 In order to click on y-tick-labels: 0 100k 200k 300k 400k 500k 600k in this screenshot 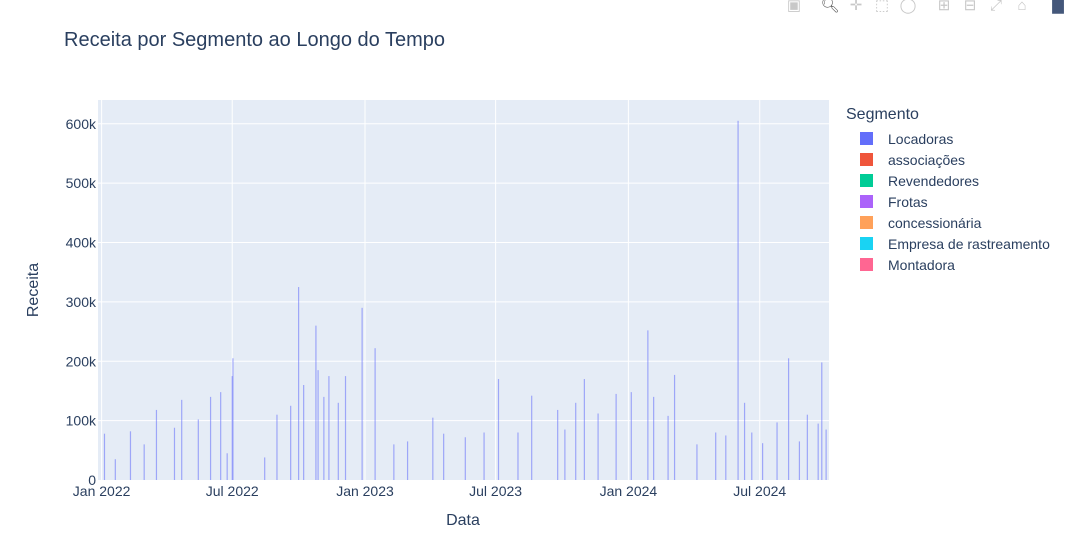, I will do `click(81, 302)`.